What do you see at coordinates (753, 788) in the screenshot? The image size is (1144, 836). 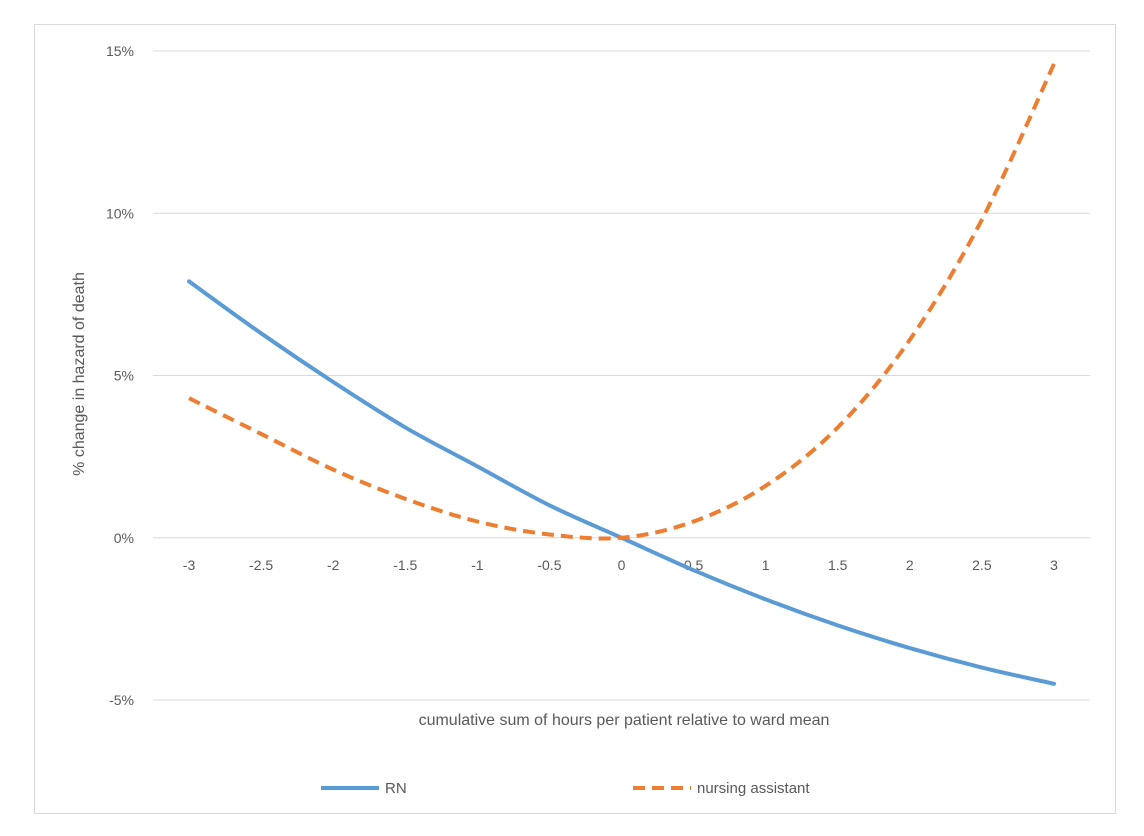 I see `legend-label: nursing assistant` at bounding box center [753, 788].